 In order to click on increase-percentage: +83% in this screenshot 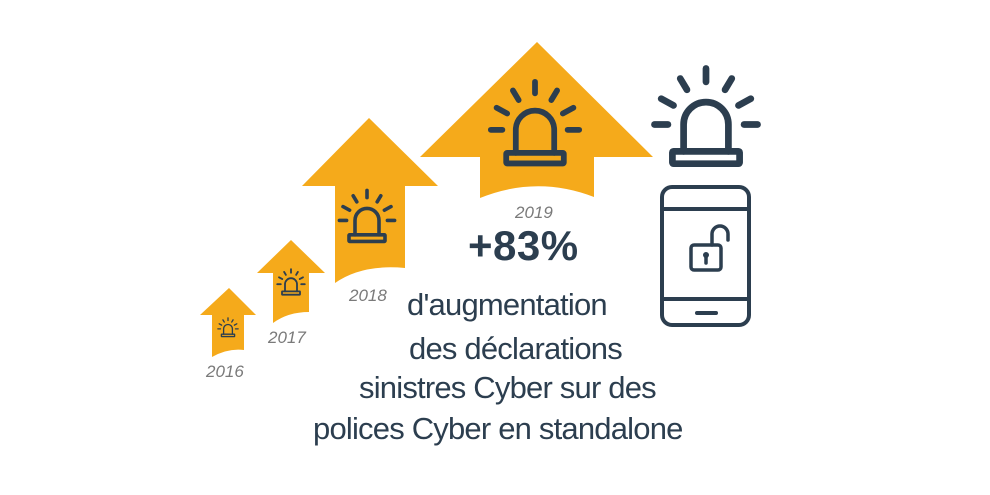, I will do `click(523, 245)`.